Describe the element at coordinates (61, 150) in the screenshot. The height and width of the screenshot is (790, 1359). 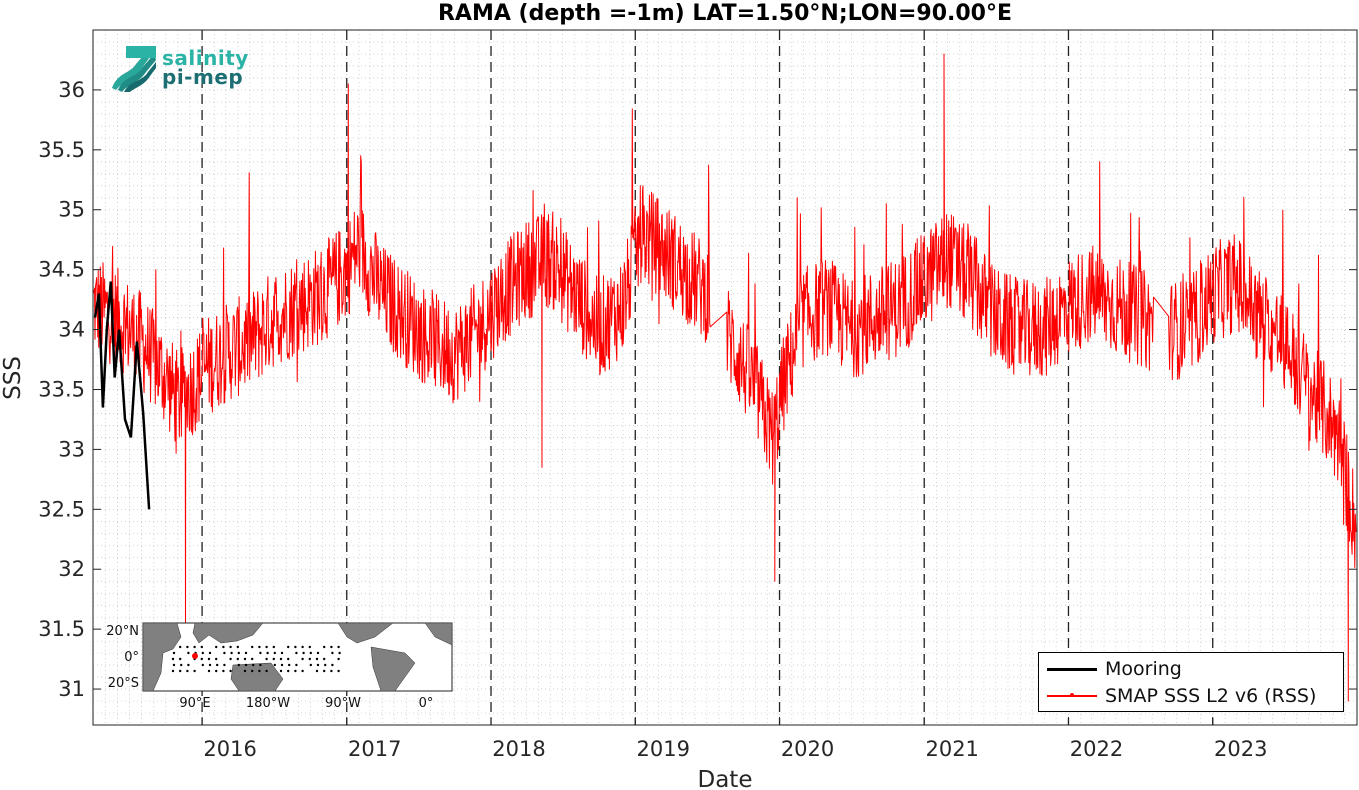
I see `y-tick-label: 35.5` at that location.